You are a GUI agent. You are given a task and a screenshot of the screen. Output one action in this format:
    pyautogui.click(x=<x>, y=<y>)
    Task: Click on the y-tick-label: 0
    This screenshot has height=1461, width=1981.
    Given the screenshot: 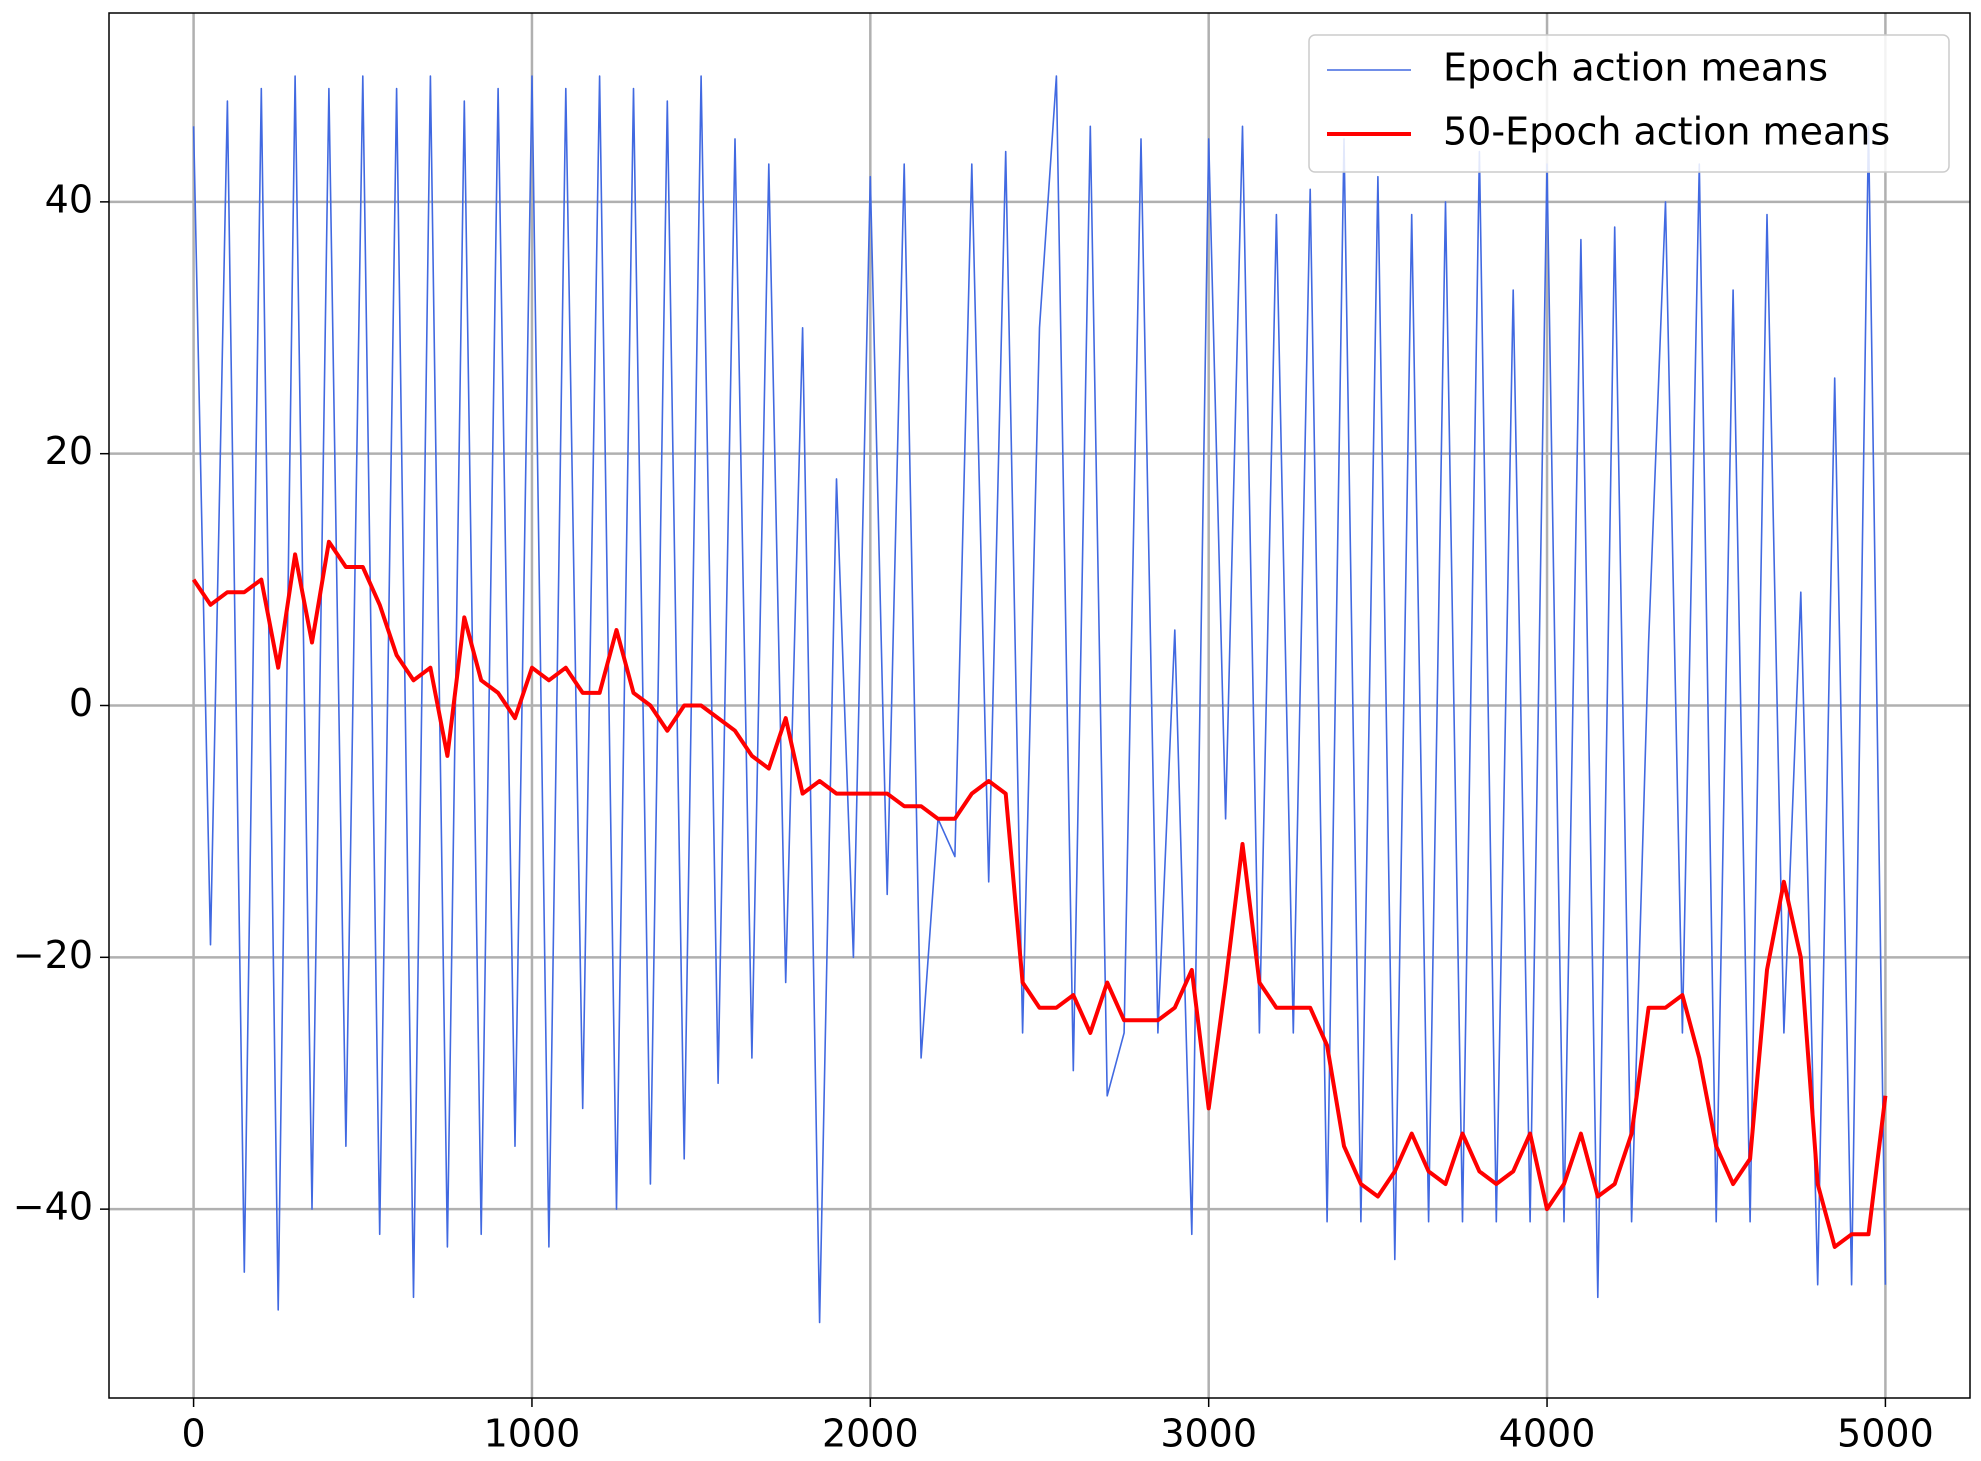 What is the action you would take?
    pyautogui.click(x=81, y=703)
    